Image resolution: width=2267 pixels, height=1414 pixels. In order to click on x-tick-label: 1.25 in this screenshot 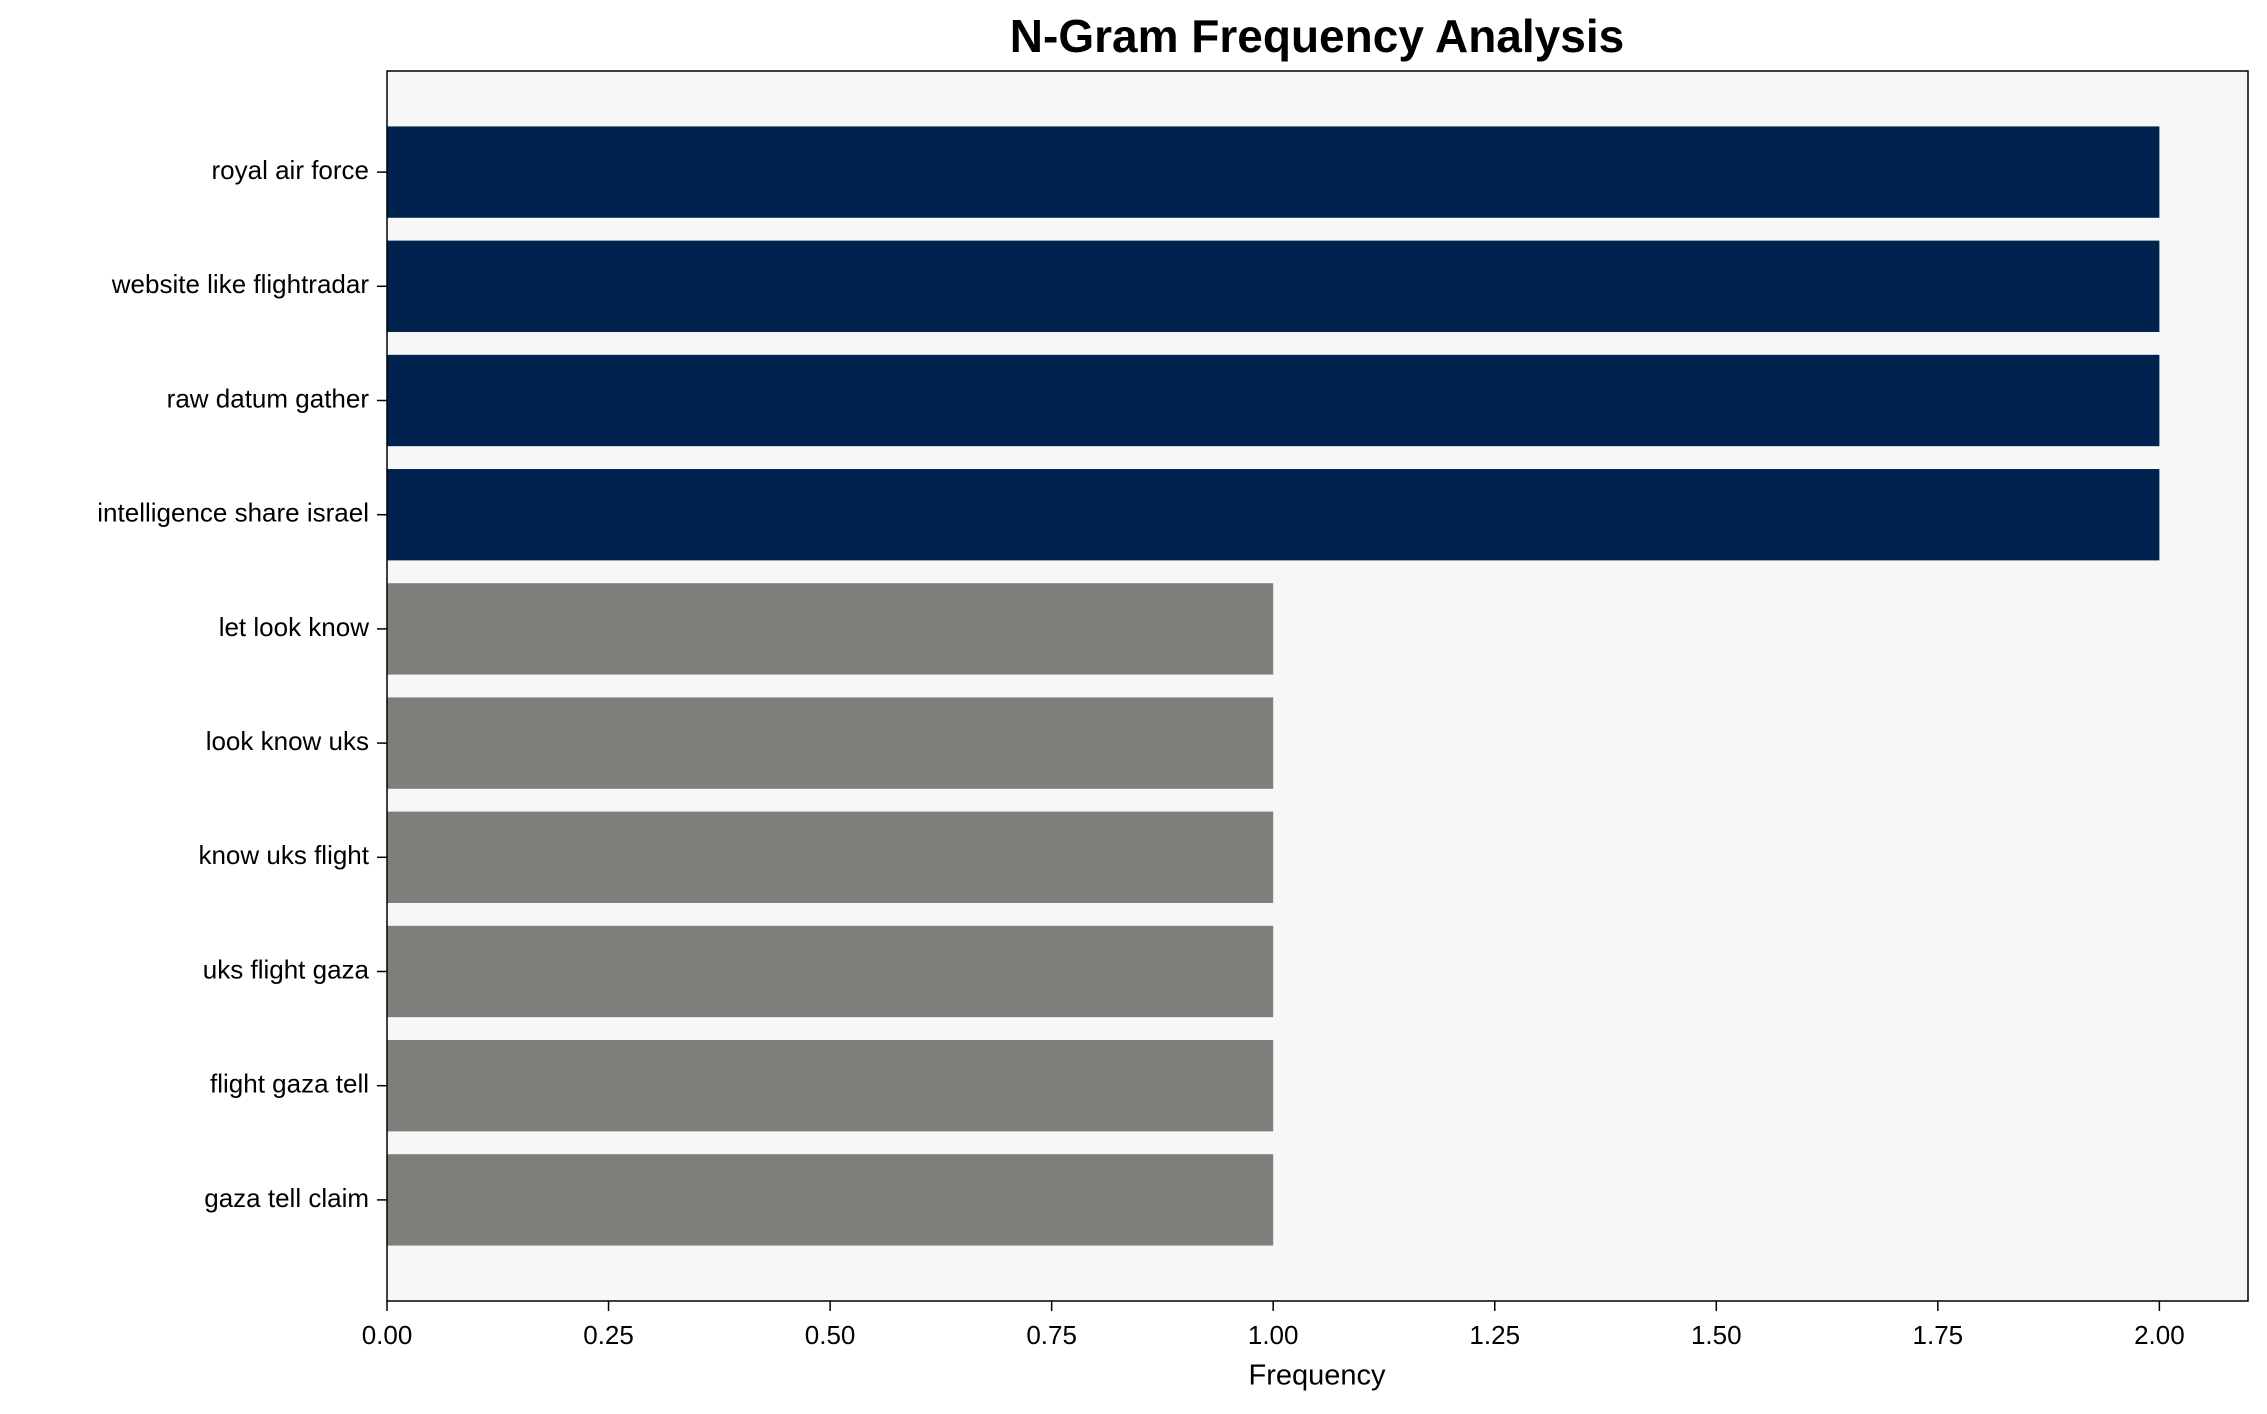, I will do `click(1494, 1335)`.